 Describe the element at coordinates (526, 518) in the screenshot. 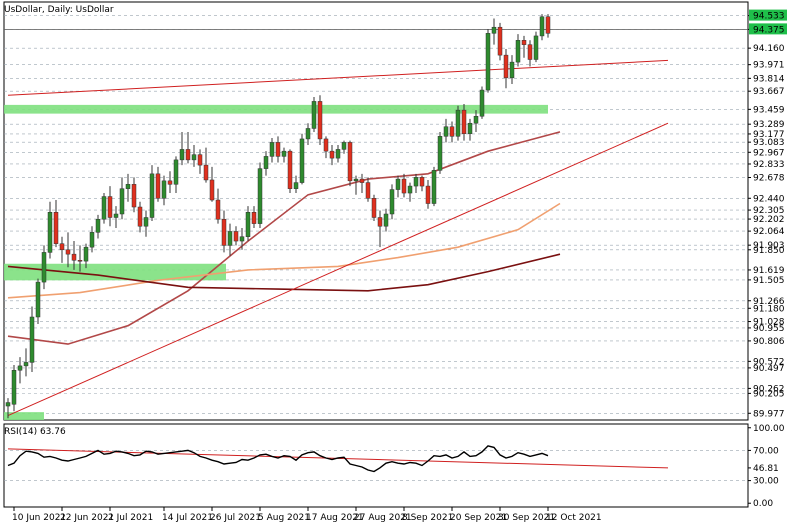

I see `date-tick-label: 30 Sep 2021` at that location.